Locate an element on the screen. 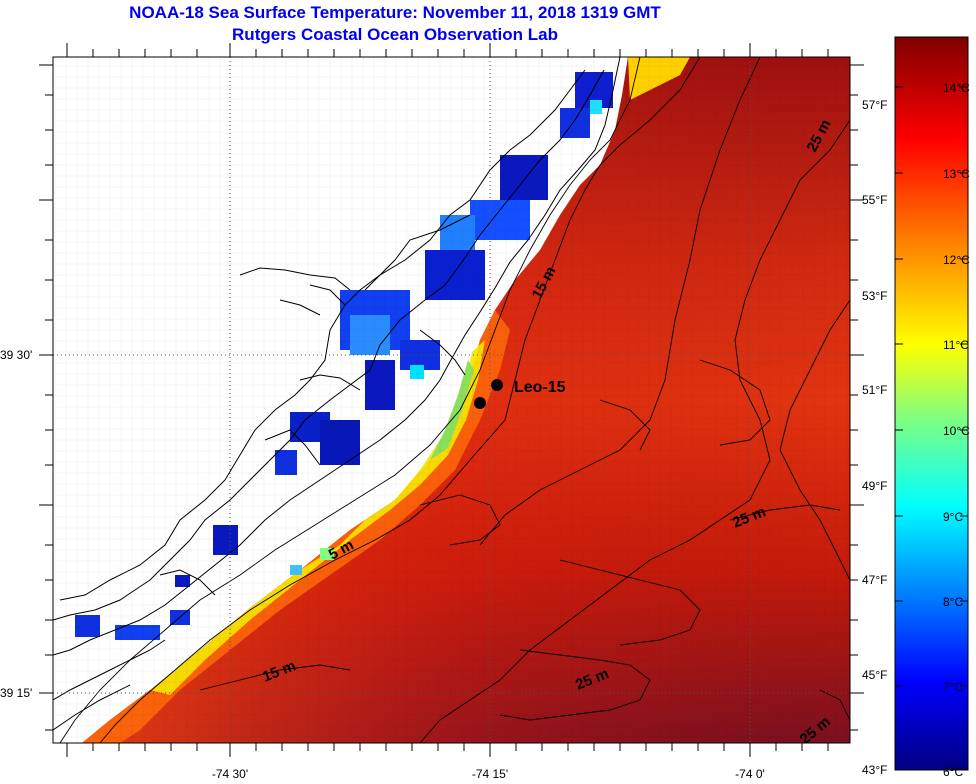 Image resolution: width=976 pixels, height=784 pixels. cbar-f-53: 53°F is located at coordinates (874, 296).